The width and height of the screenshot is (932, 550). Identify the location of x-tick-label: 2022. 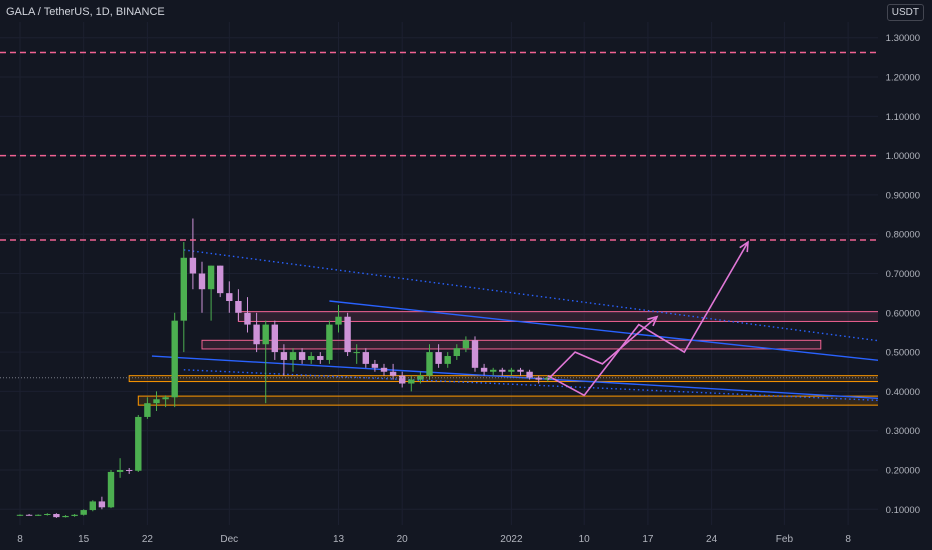
(511, 539).